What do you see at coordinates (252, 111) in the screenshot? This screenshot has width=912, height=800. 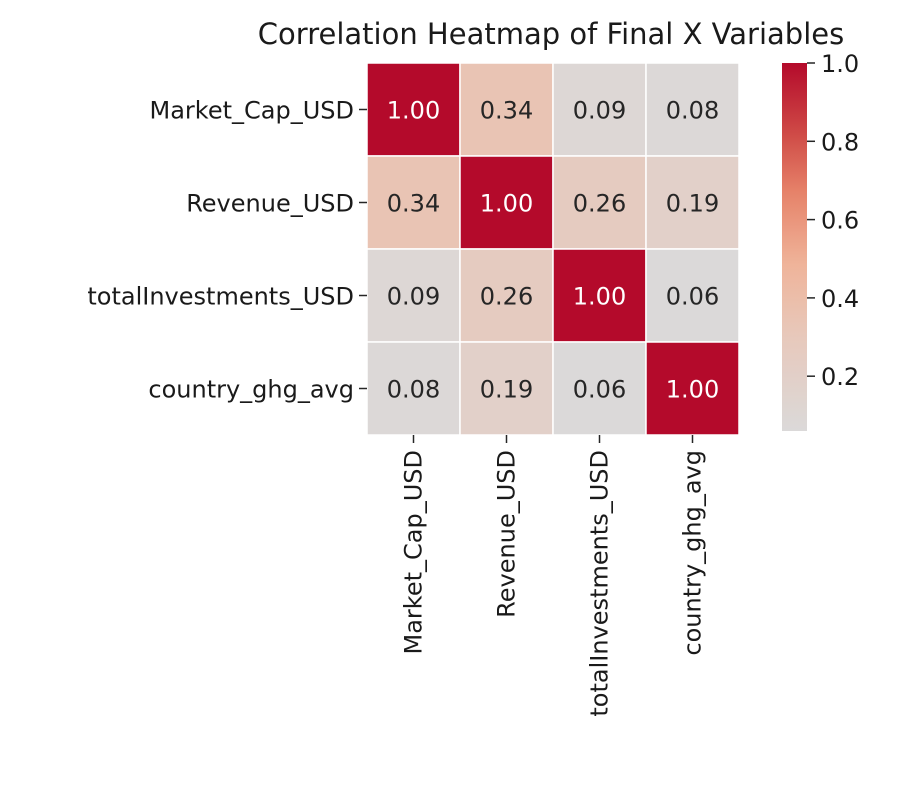 I see `row-tick-label: Market_Cap_USD` at bounding box center [252, 111].